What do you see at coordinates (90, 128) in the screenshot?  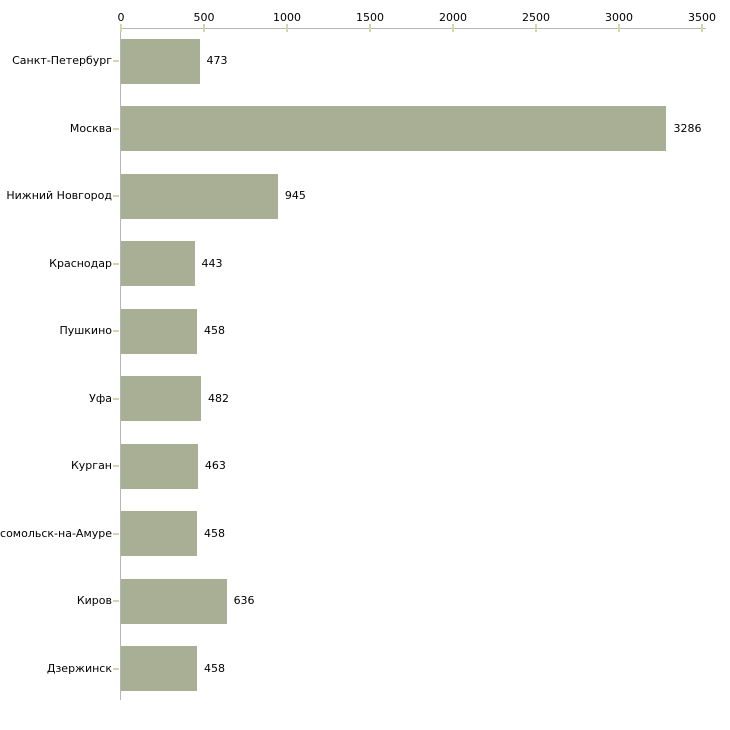 I see `category-label: Москва` at bounding box center [90, 128].